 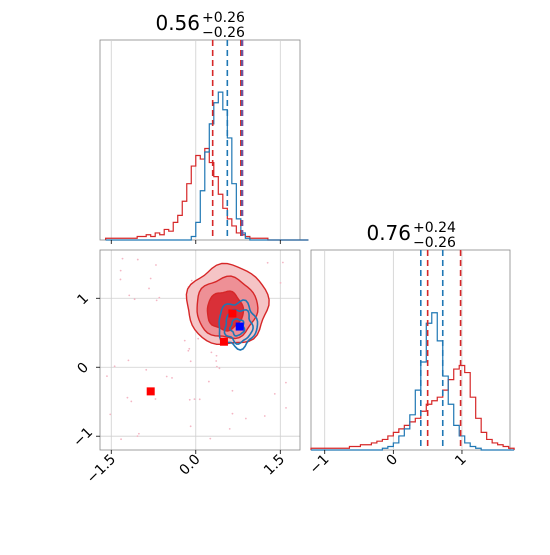 I want to click on panel-x2-ticks: −1 0 1, so click(x=388, y=463).